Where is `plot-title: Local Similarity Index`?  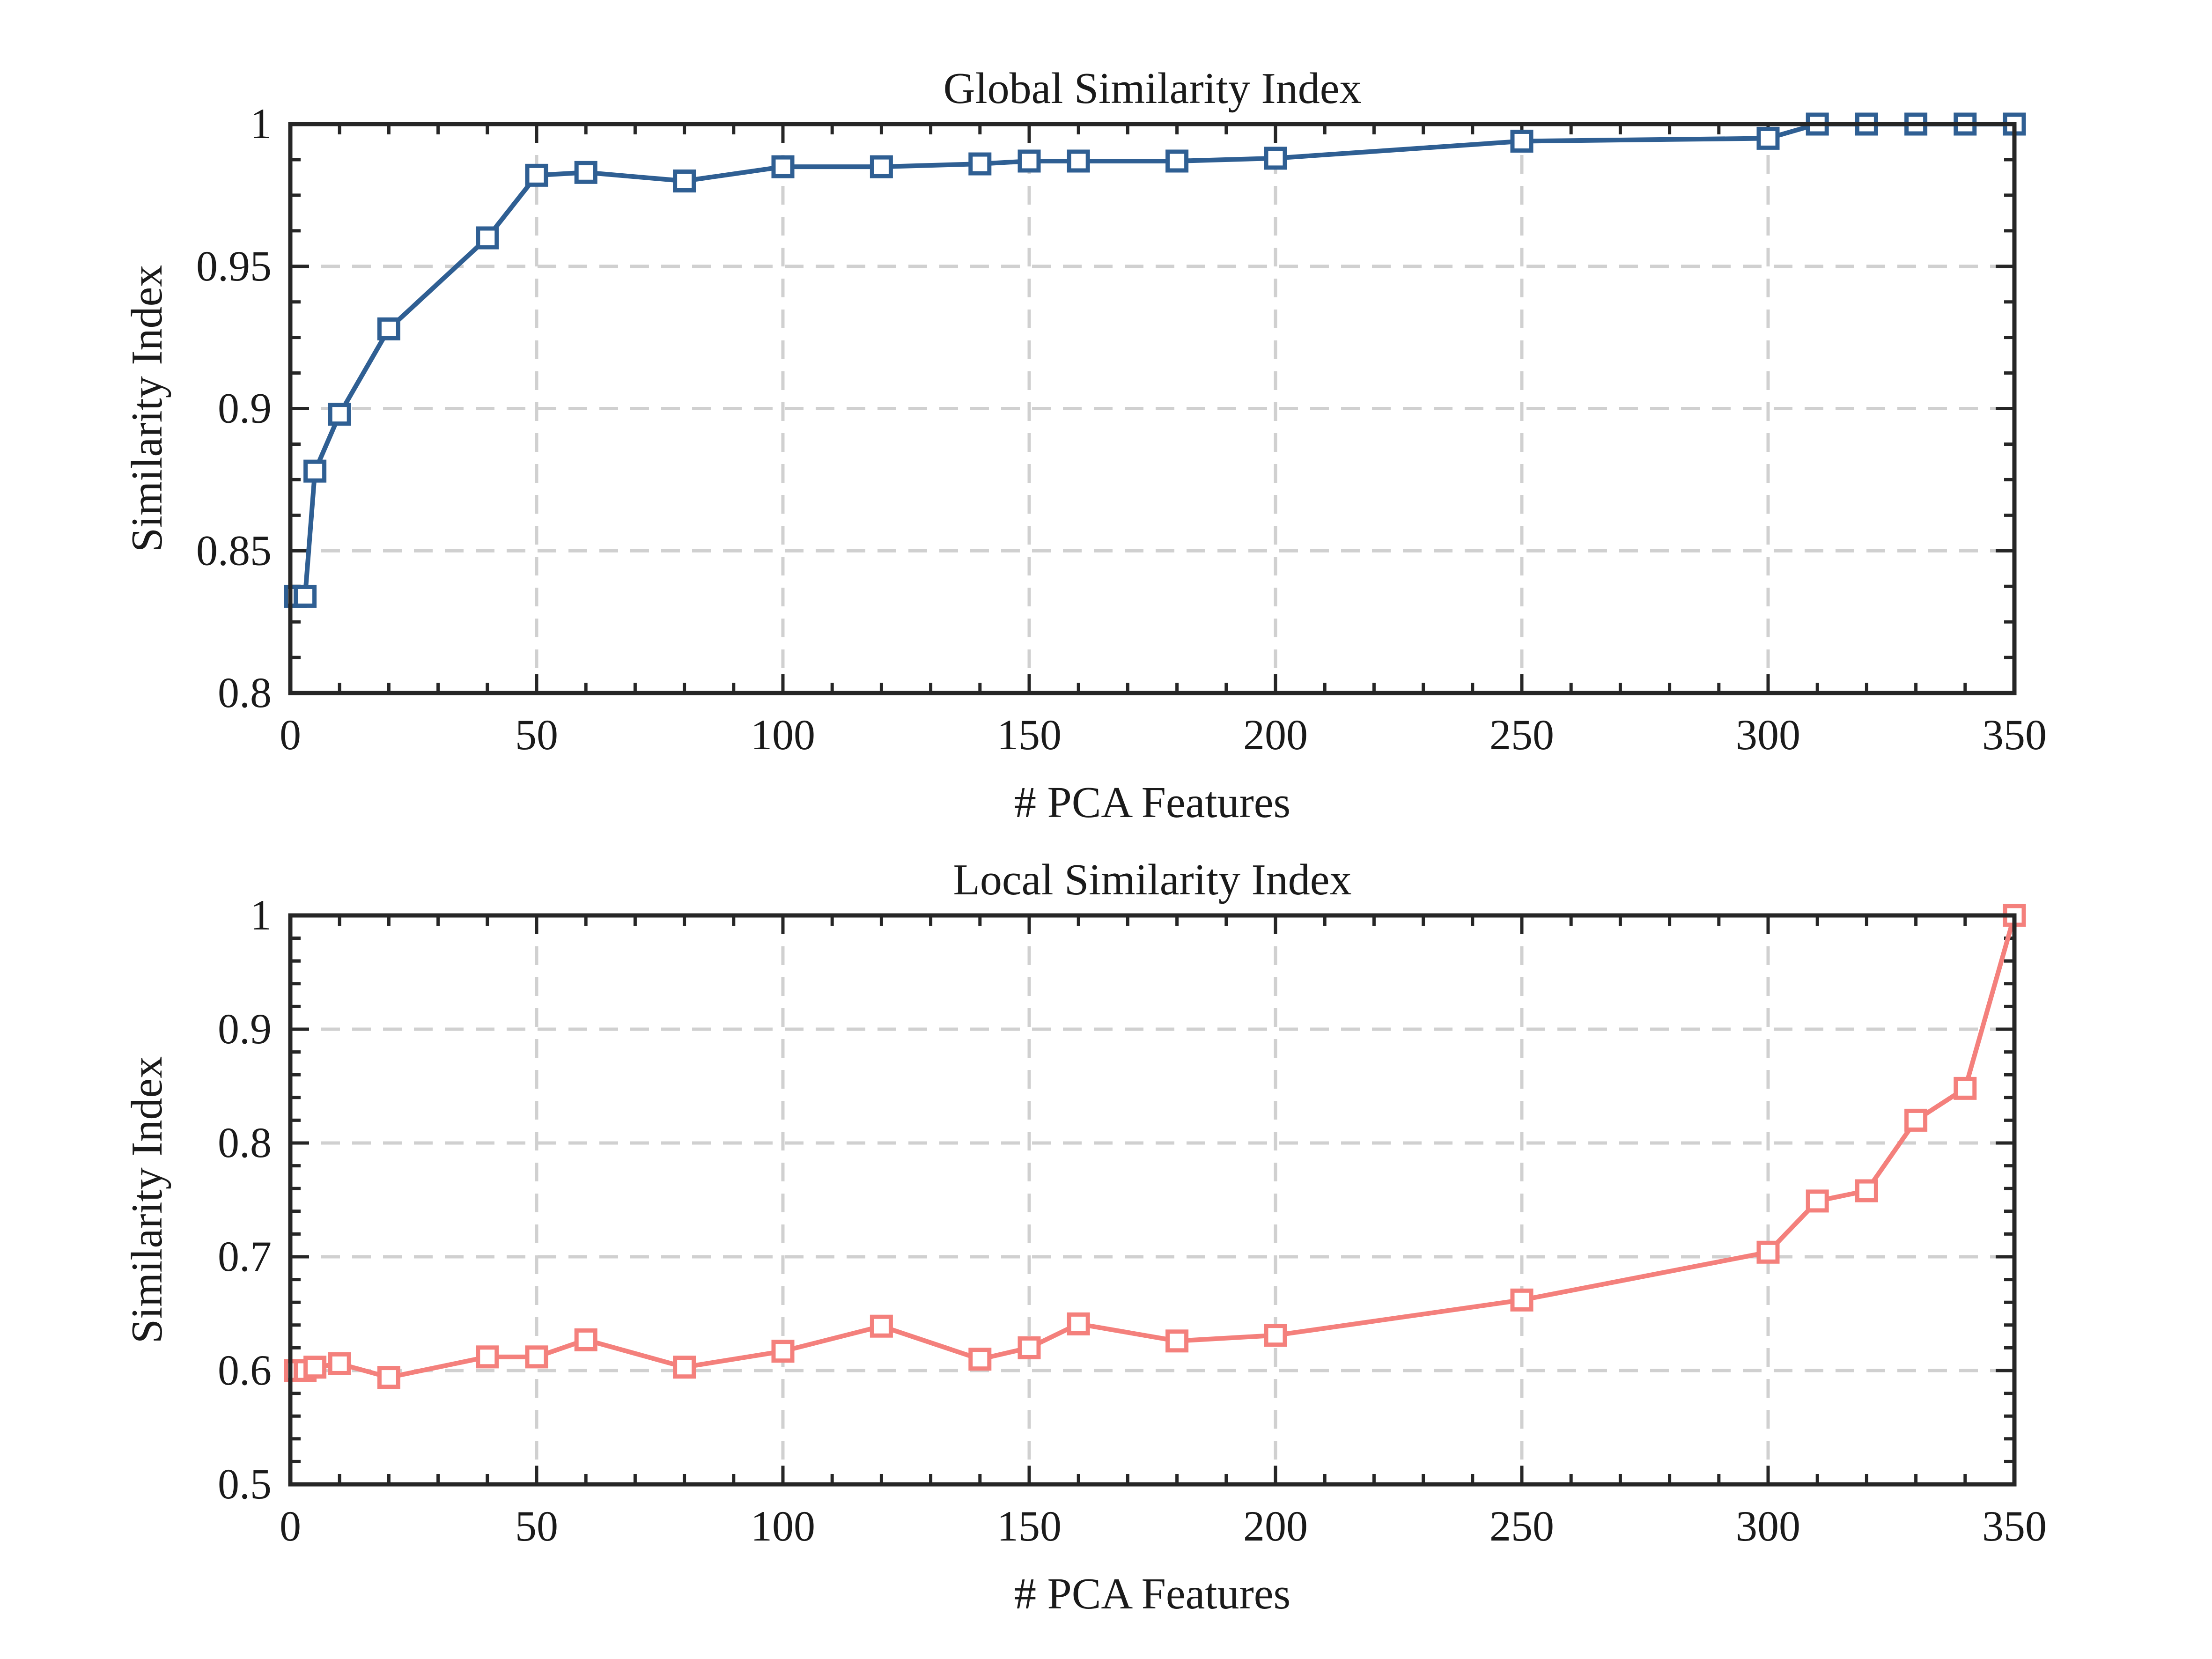
plot-title: Local Similarity Index is located at coordinates (1152, 879).